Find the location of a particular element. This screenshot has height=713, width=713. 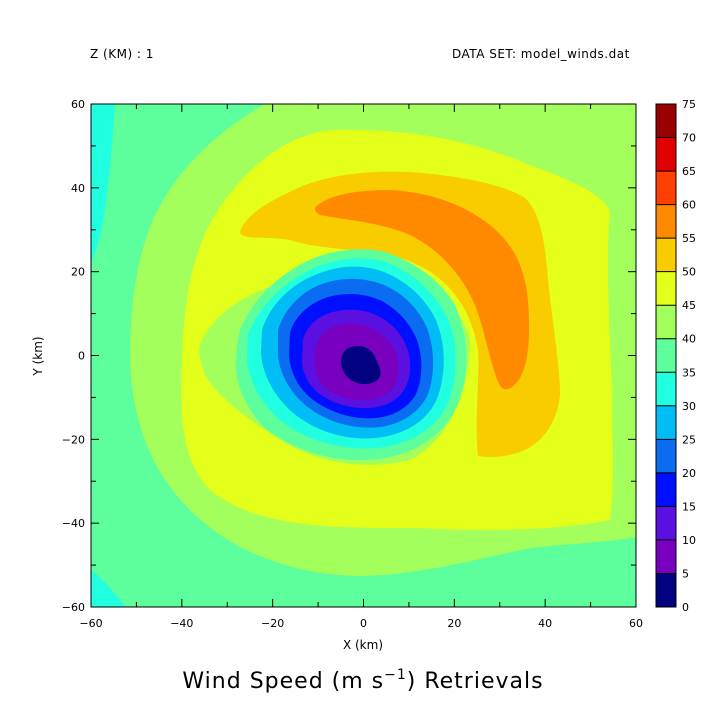

x-tick-label: 40 is located at coordinates (545, 623).